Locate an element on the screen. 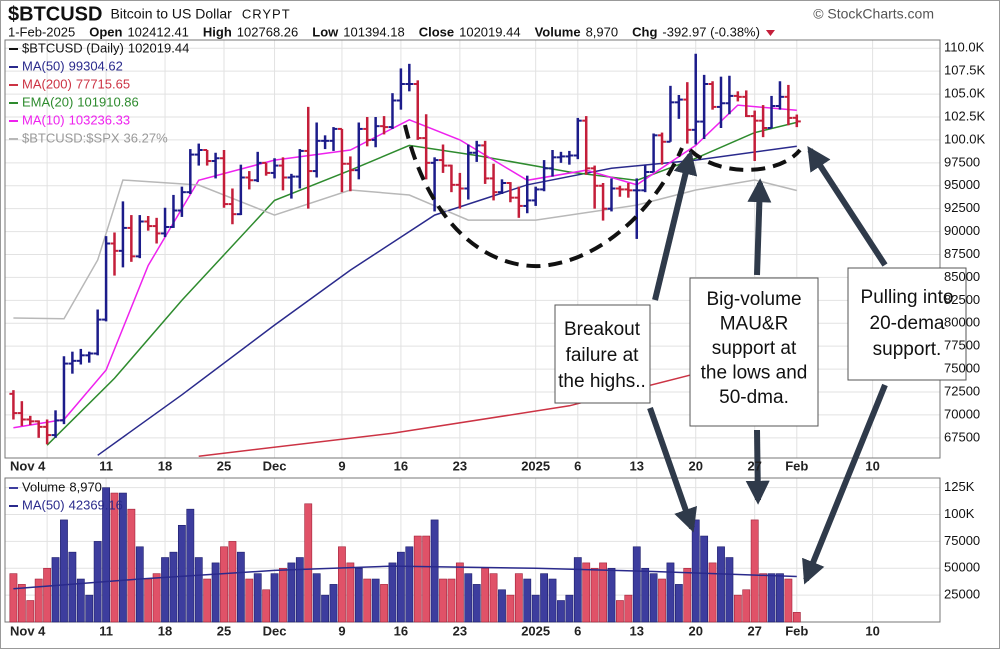  annotation-text: support. is located at coordinates (907, 349).